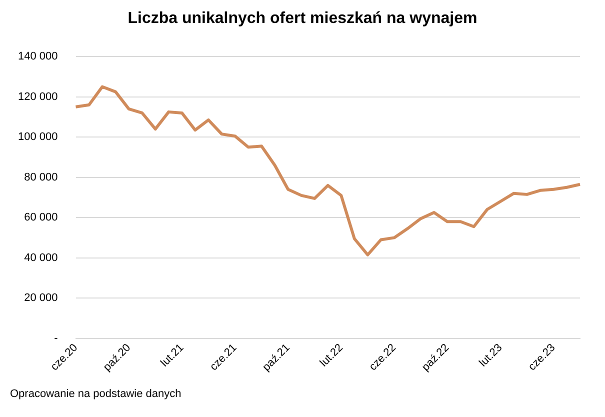 The image size is (605, 417). Describe the element at coordinates (96, 394) in the screenshot. I see `text: Opracowanie na podstawie danych` at that location.